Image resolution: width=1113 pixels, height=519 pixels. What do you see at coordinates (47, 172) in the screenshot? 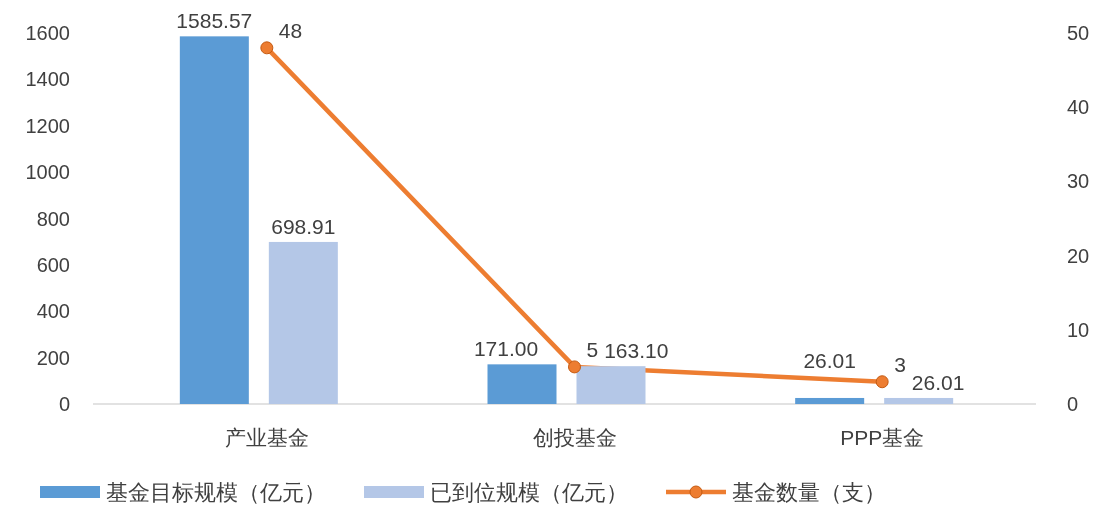
I see `y-tick-label: 1000` at bounding box center [47, 172].